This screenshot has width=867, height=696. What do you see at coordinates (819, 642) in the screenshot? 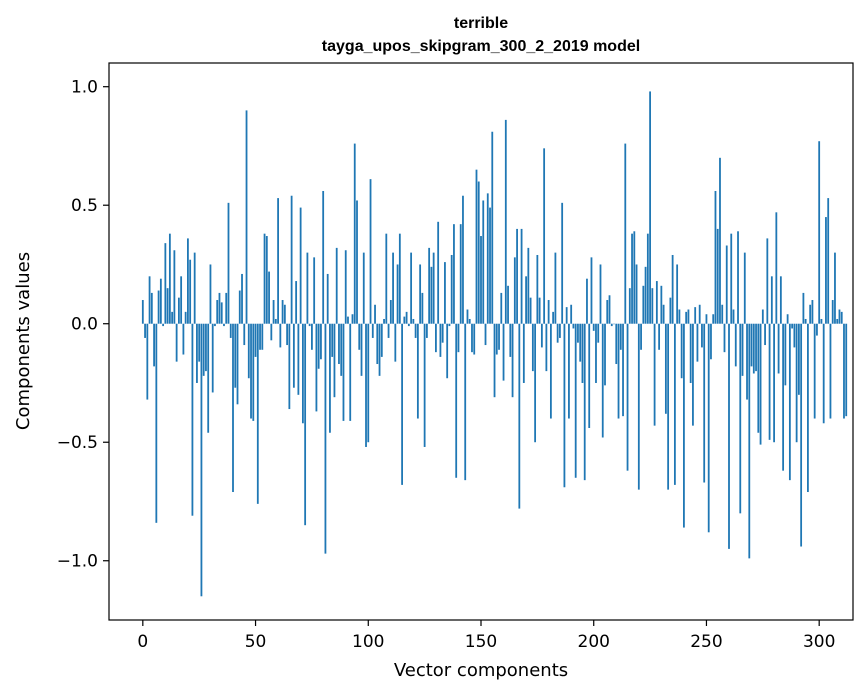
I see `x-tick-label: 300` at bounding box center [819, 642].